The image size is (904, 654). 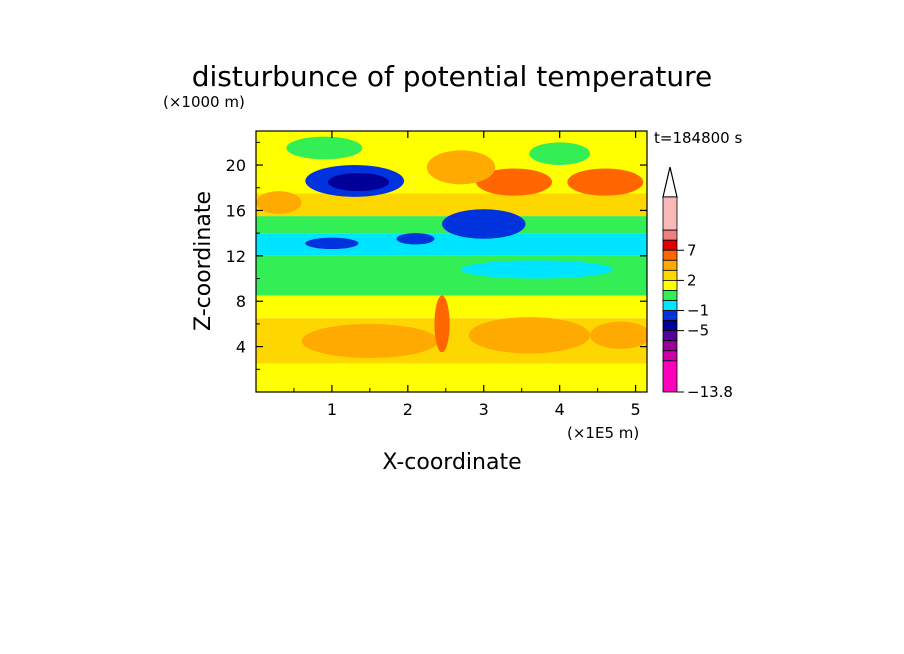 I want to click on x-tick-label: 3, so click(x=484, y=409).